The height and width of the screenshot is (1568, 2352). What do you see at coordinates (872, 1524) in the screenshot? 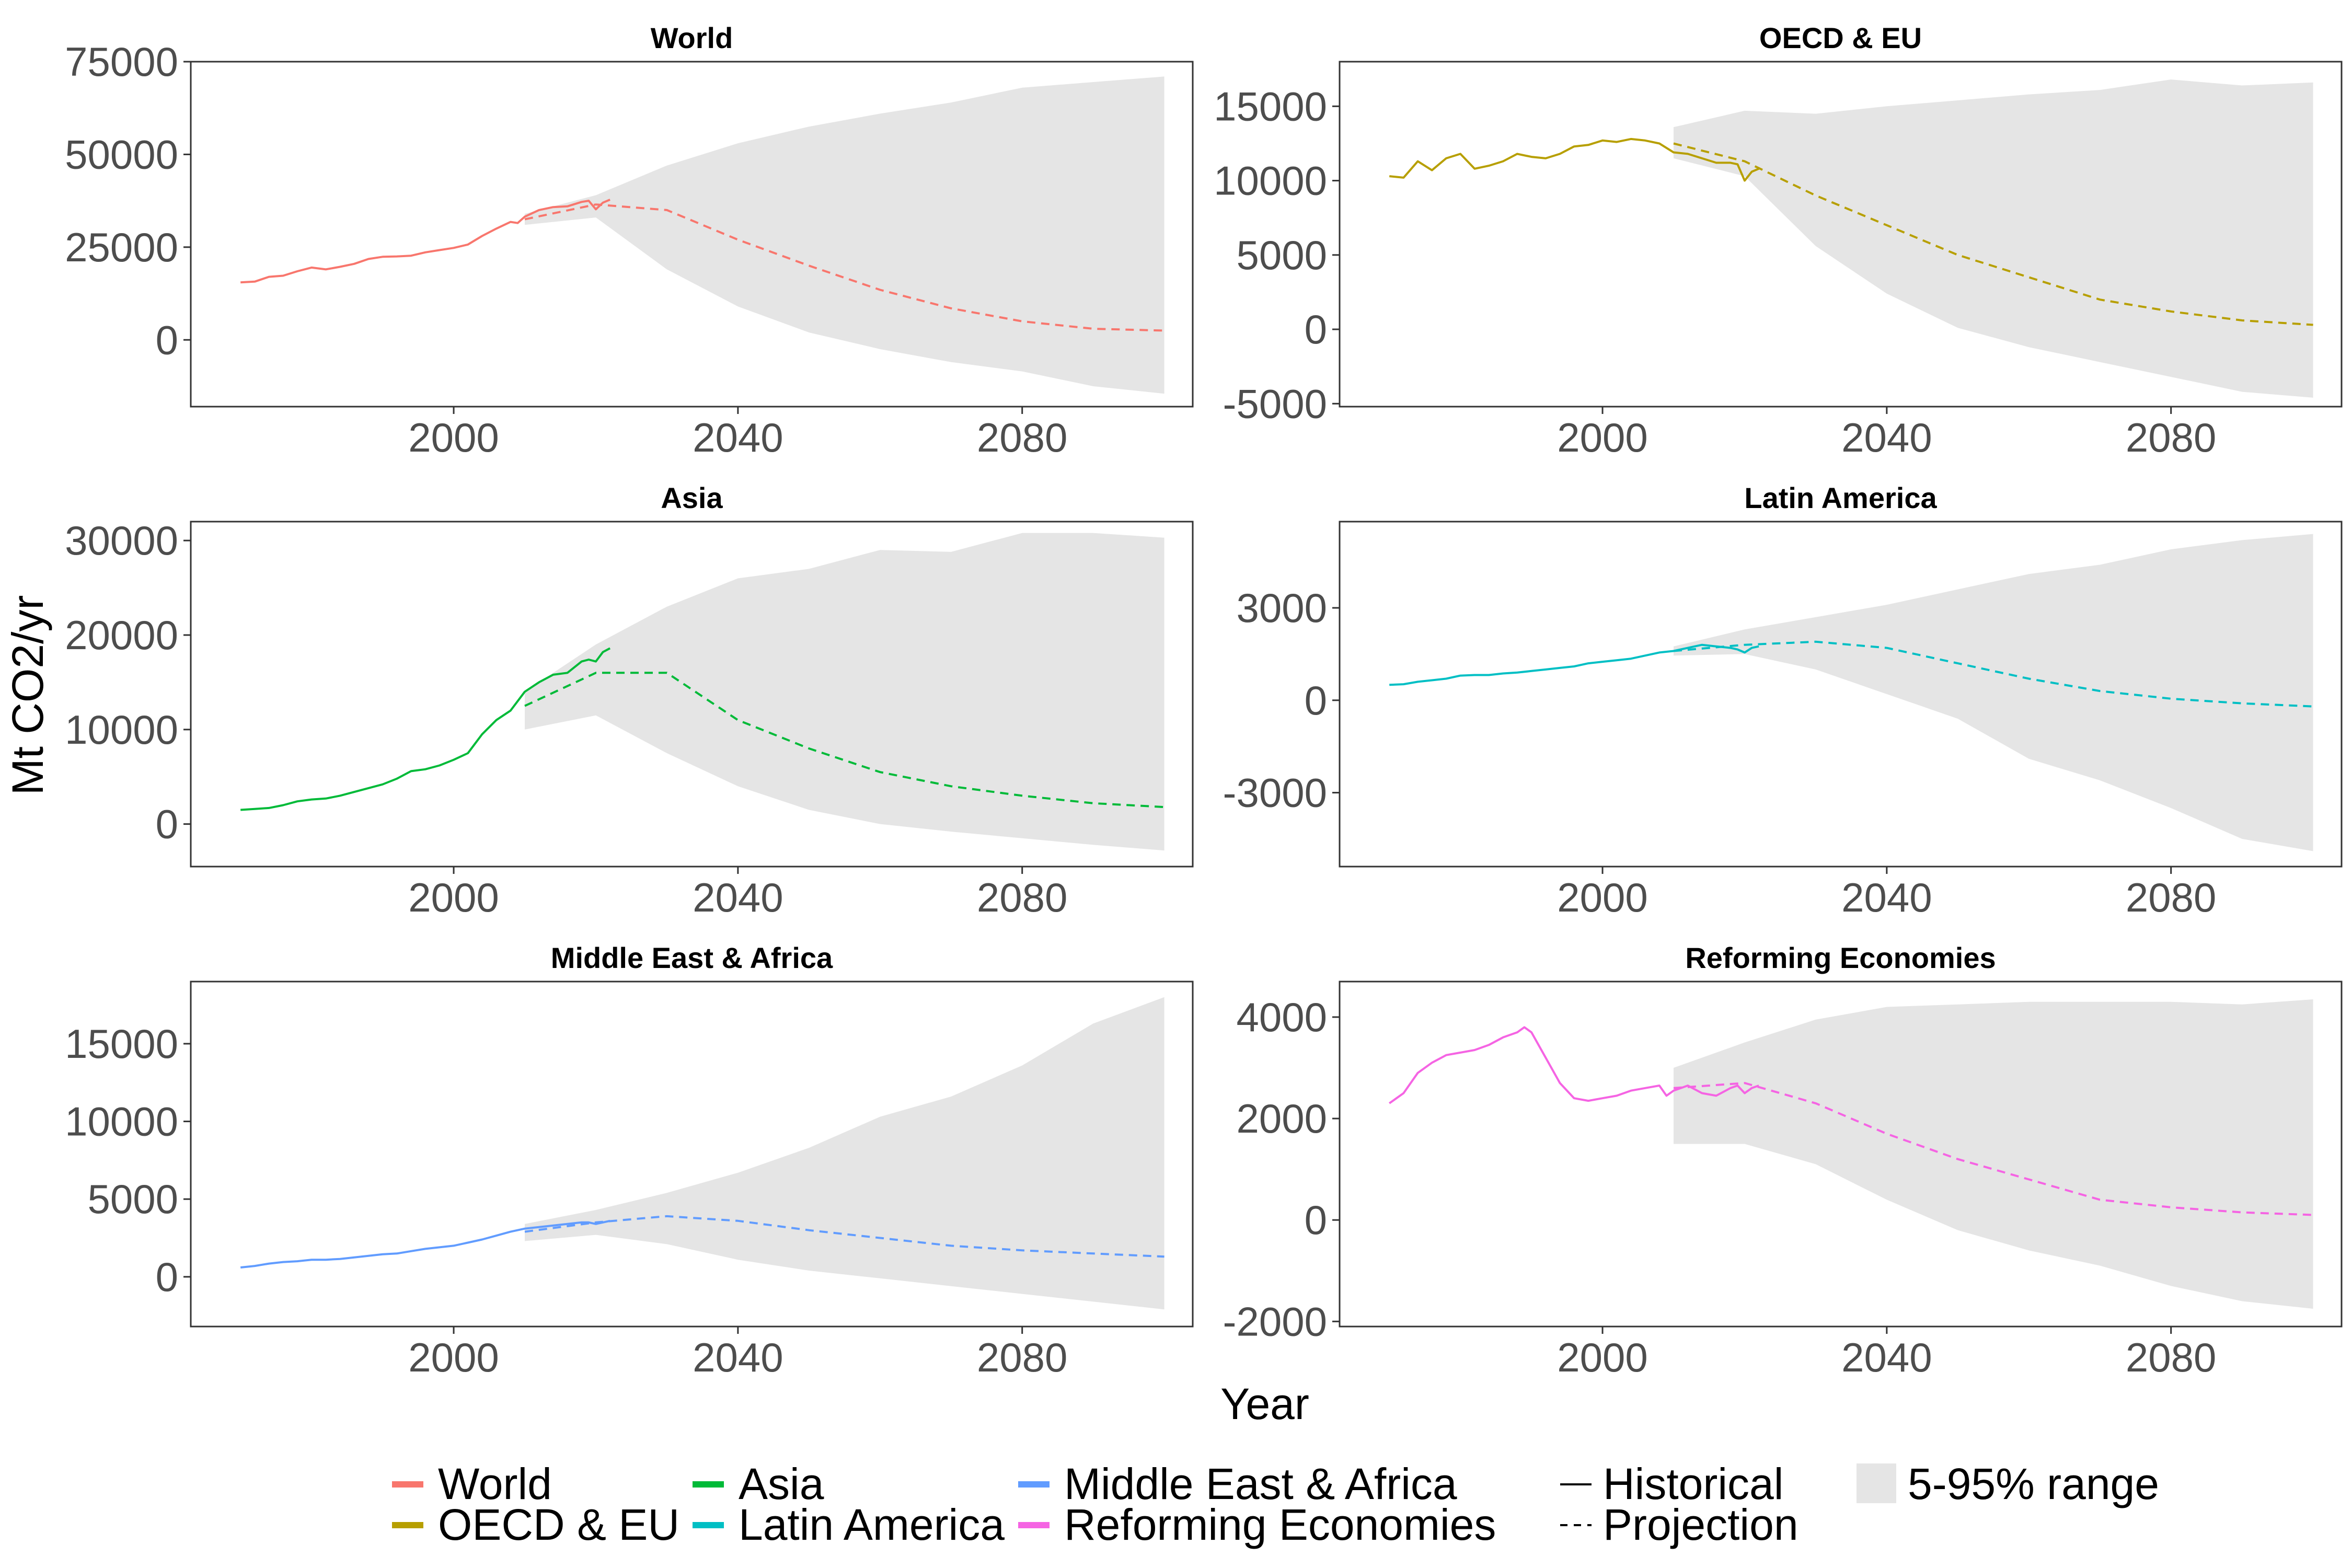
I see `legend-label: Latin America` at bounding box center [872, 1524].